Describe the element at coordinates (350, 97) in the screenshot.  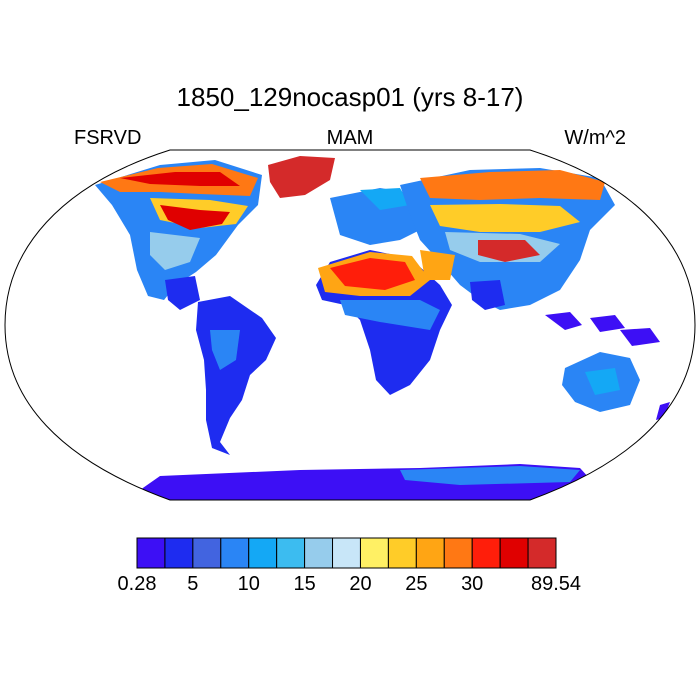
I see `plot-title: 1850_129nocasp01 (yrs 8-17)` at that location.